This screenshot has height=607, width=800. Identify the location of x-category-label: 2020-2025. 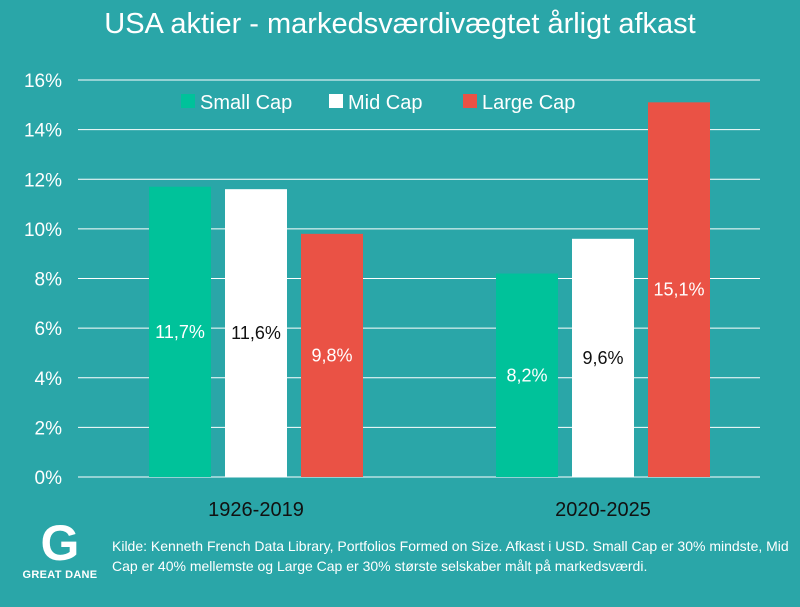
(603, 510).